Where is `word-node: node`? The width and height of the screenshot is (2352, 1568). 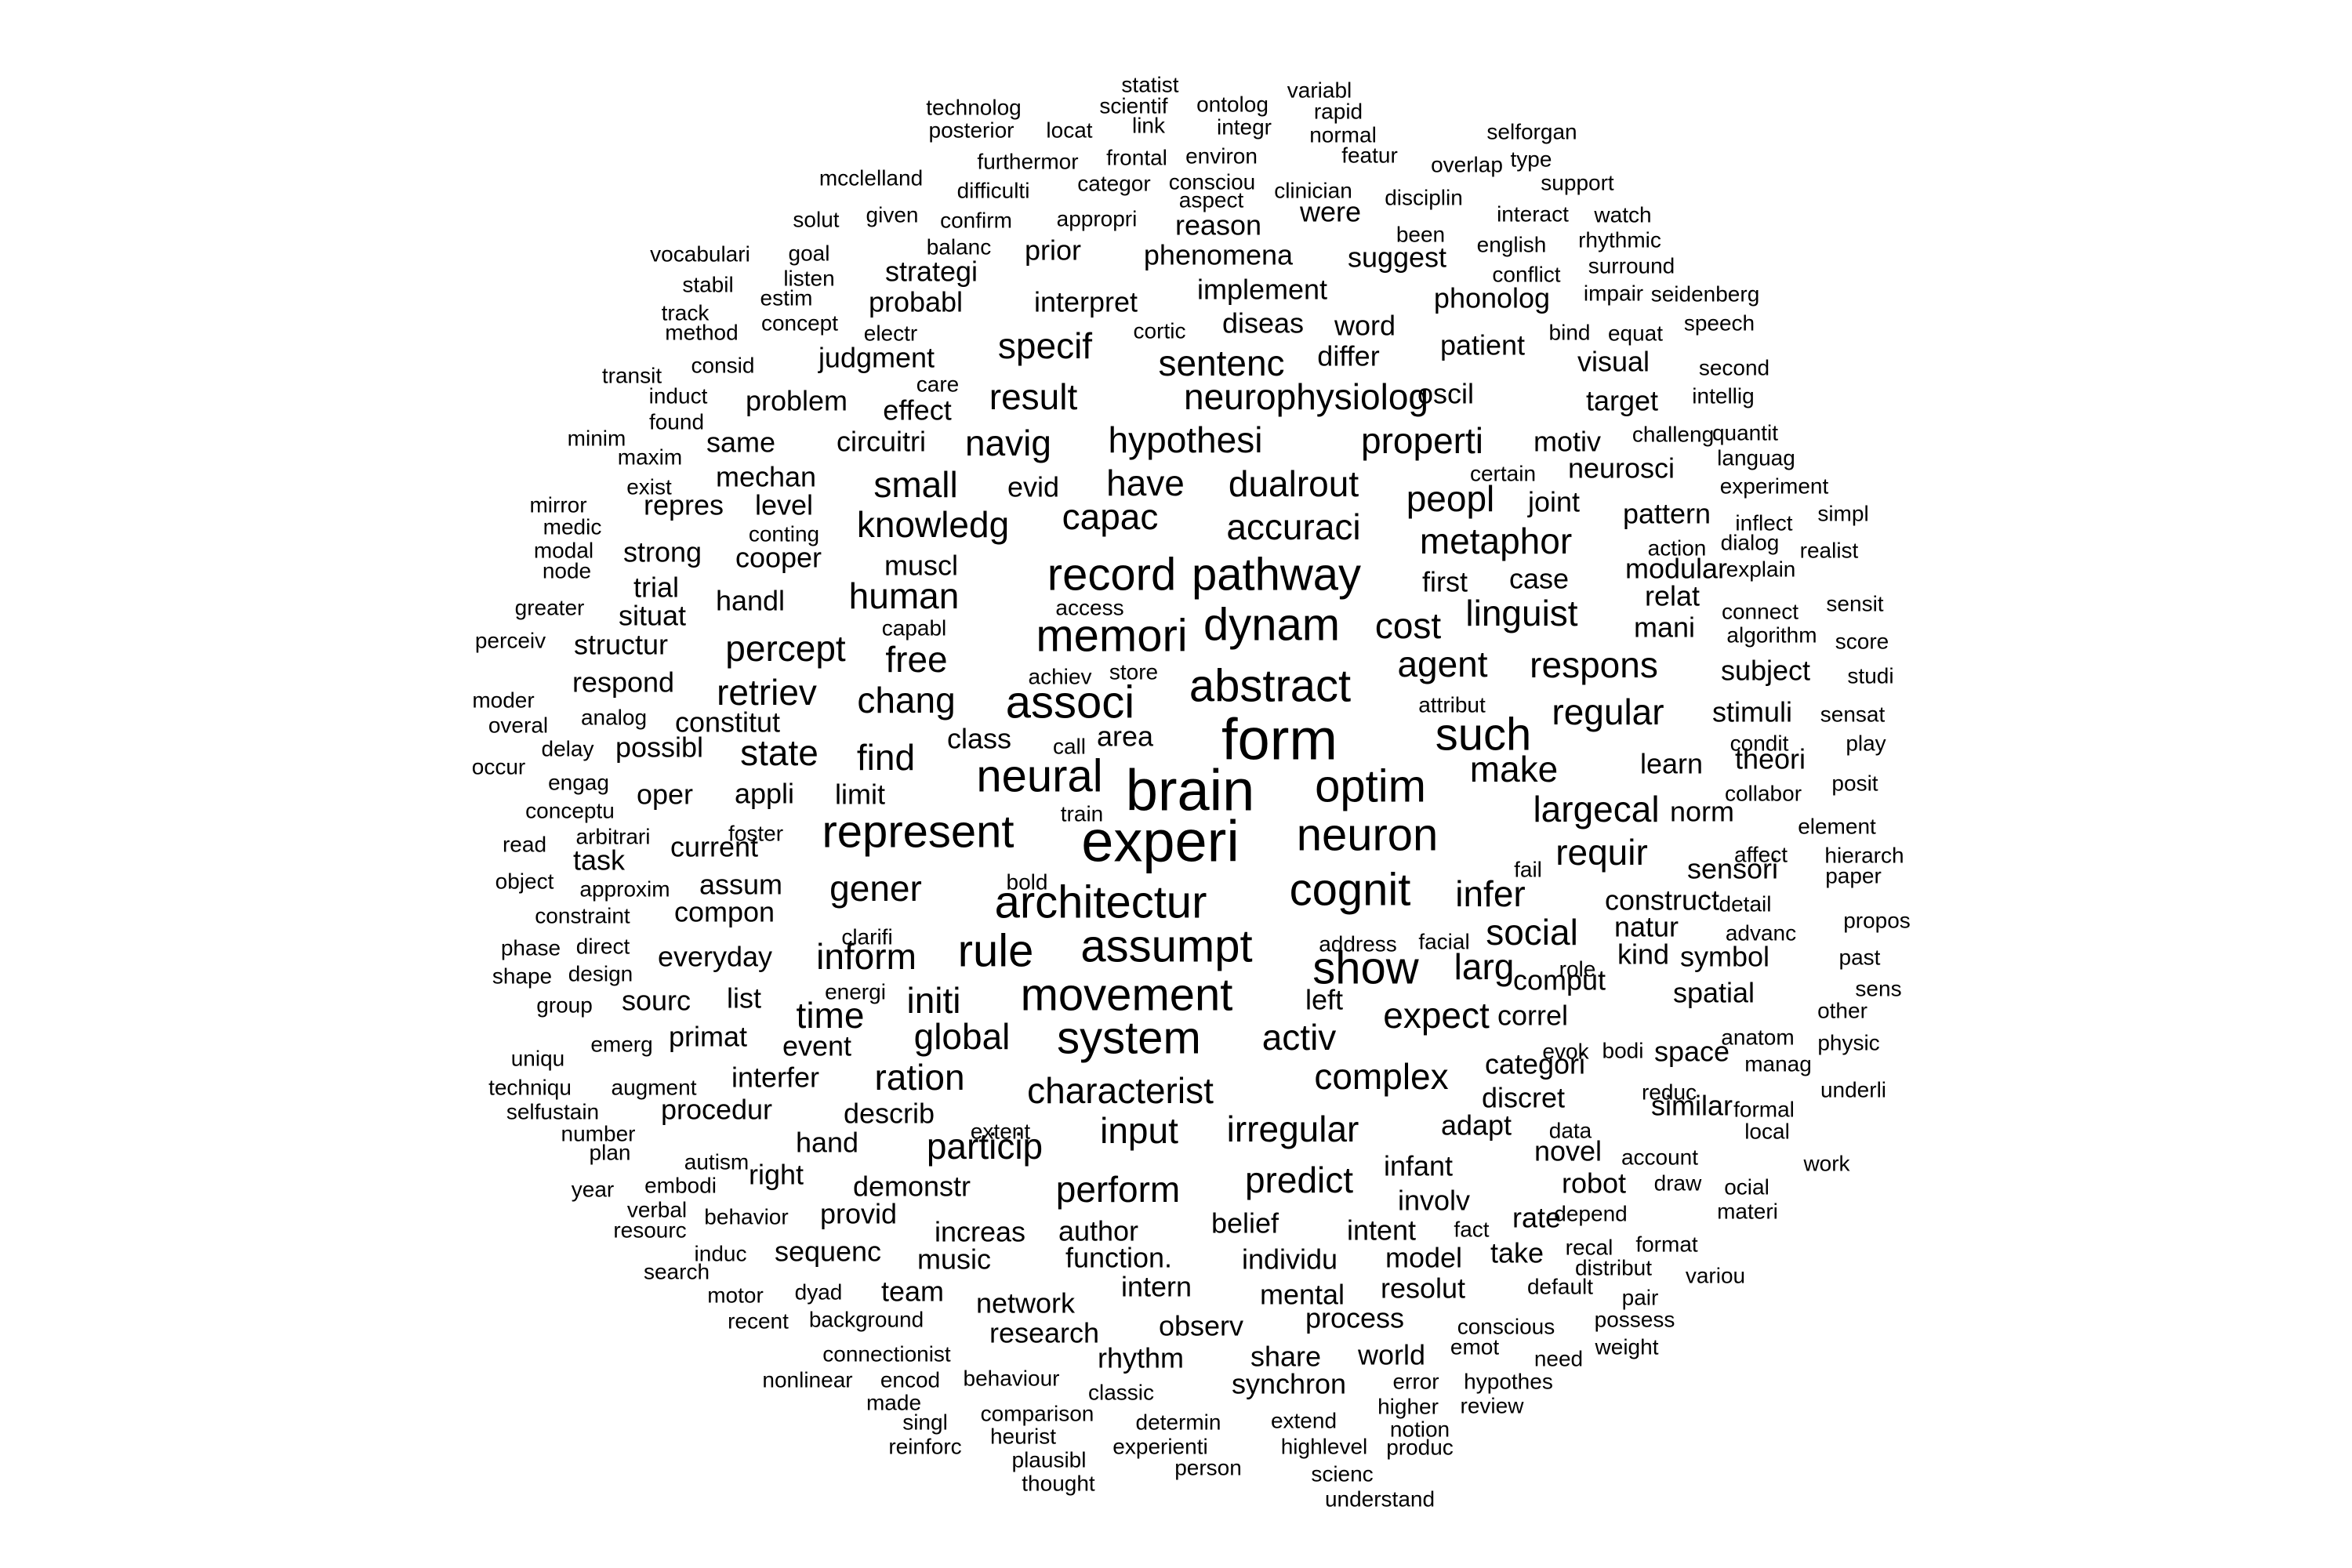
word-node: node is located at coordinates (567, 571).